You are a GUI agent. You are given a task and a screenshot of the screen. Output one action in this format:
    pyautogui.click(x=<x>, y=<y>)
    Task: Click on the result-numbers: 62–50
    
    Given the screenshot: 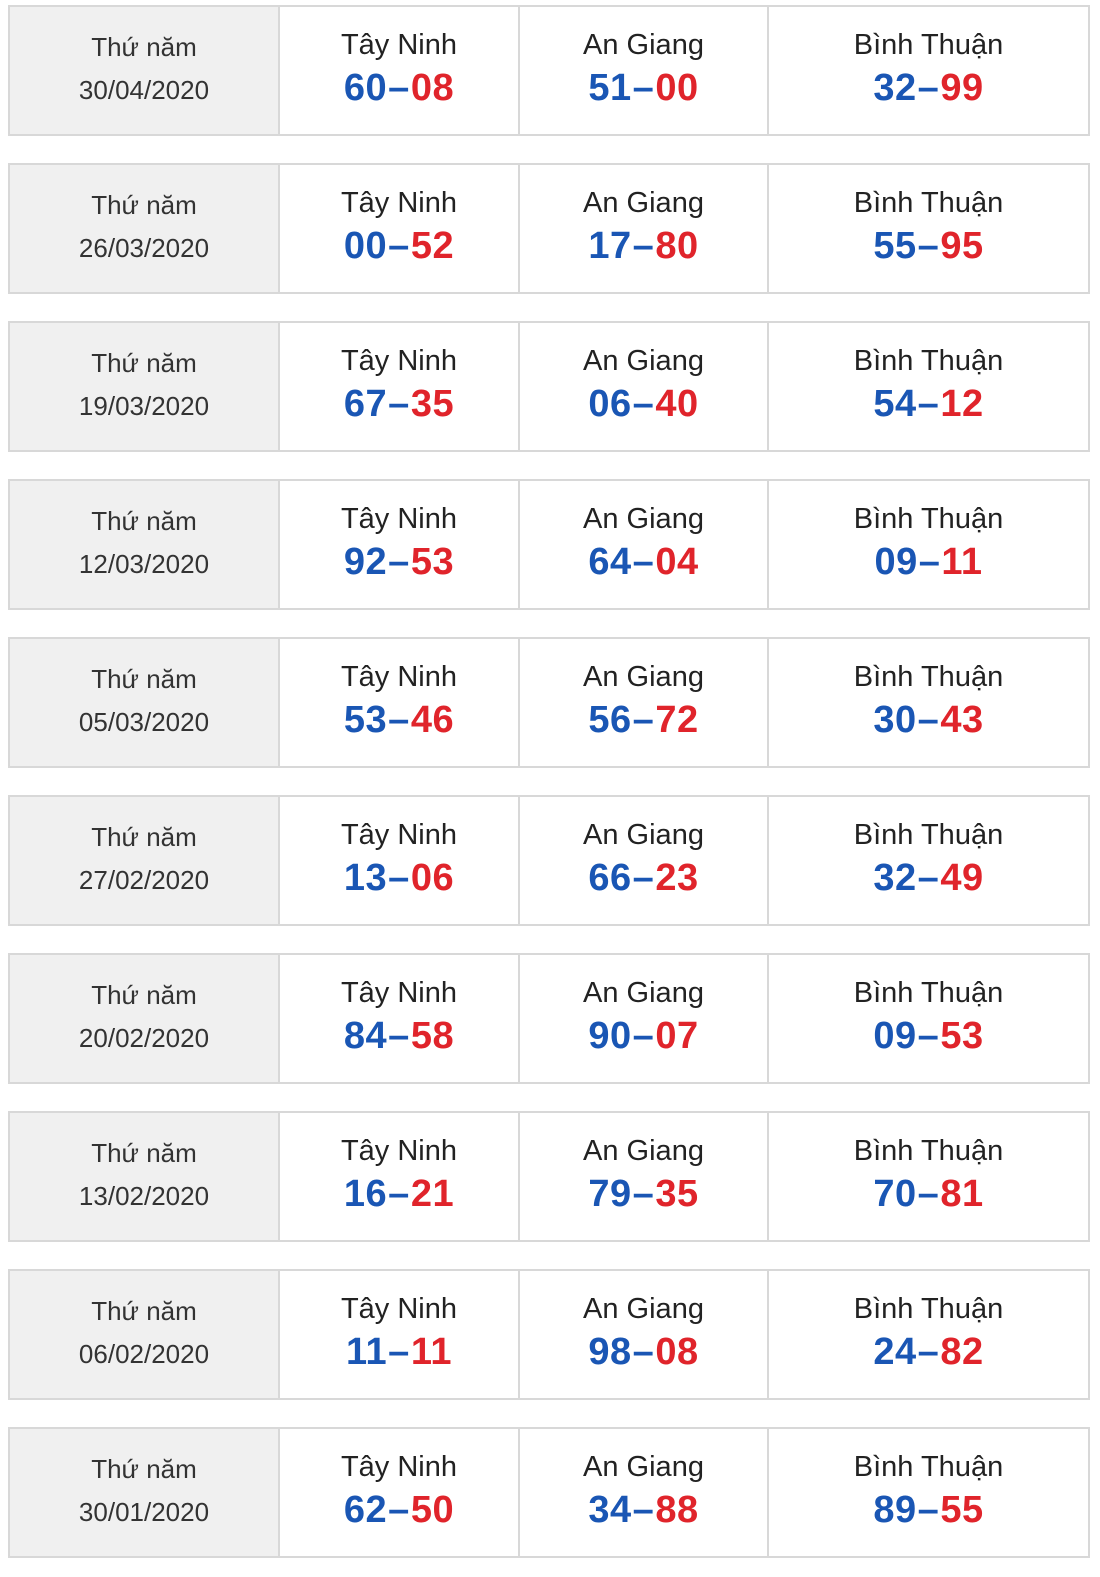 What is the action you would take?
    pyautogui.click(x=399, y=1510)
    